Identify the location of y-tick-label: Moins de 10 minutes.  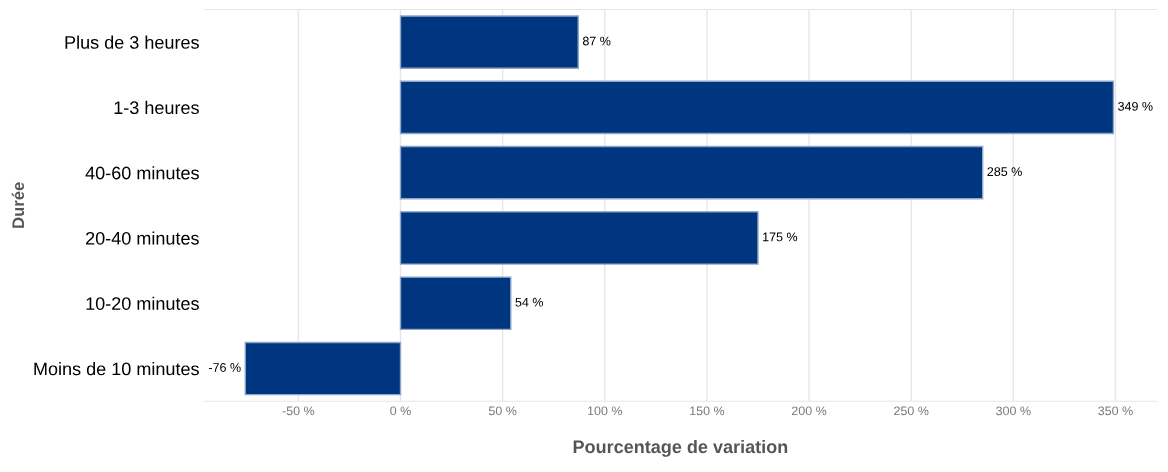
(116, 369).